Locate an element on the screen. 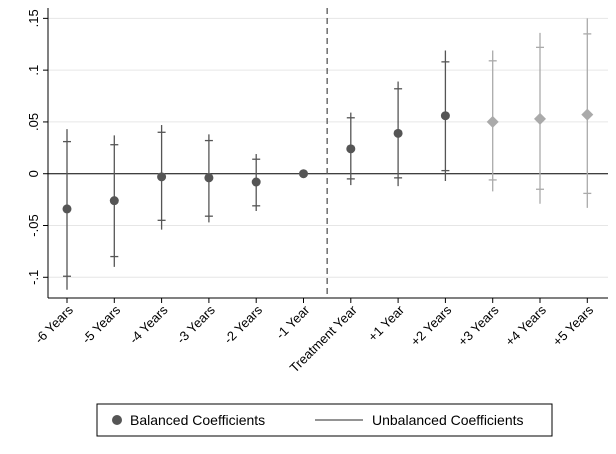  x-tick-label: -3 Years is located at coordinates (196, 324).